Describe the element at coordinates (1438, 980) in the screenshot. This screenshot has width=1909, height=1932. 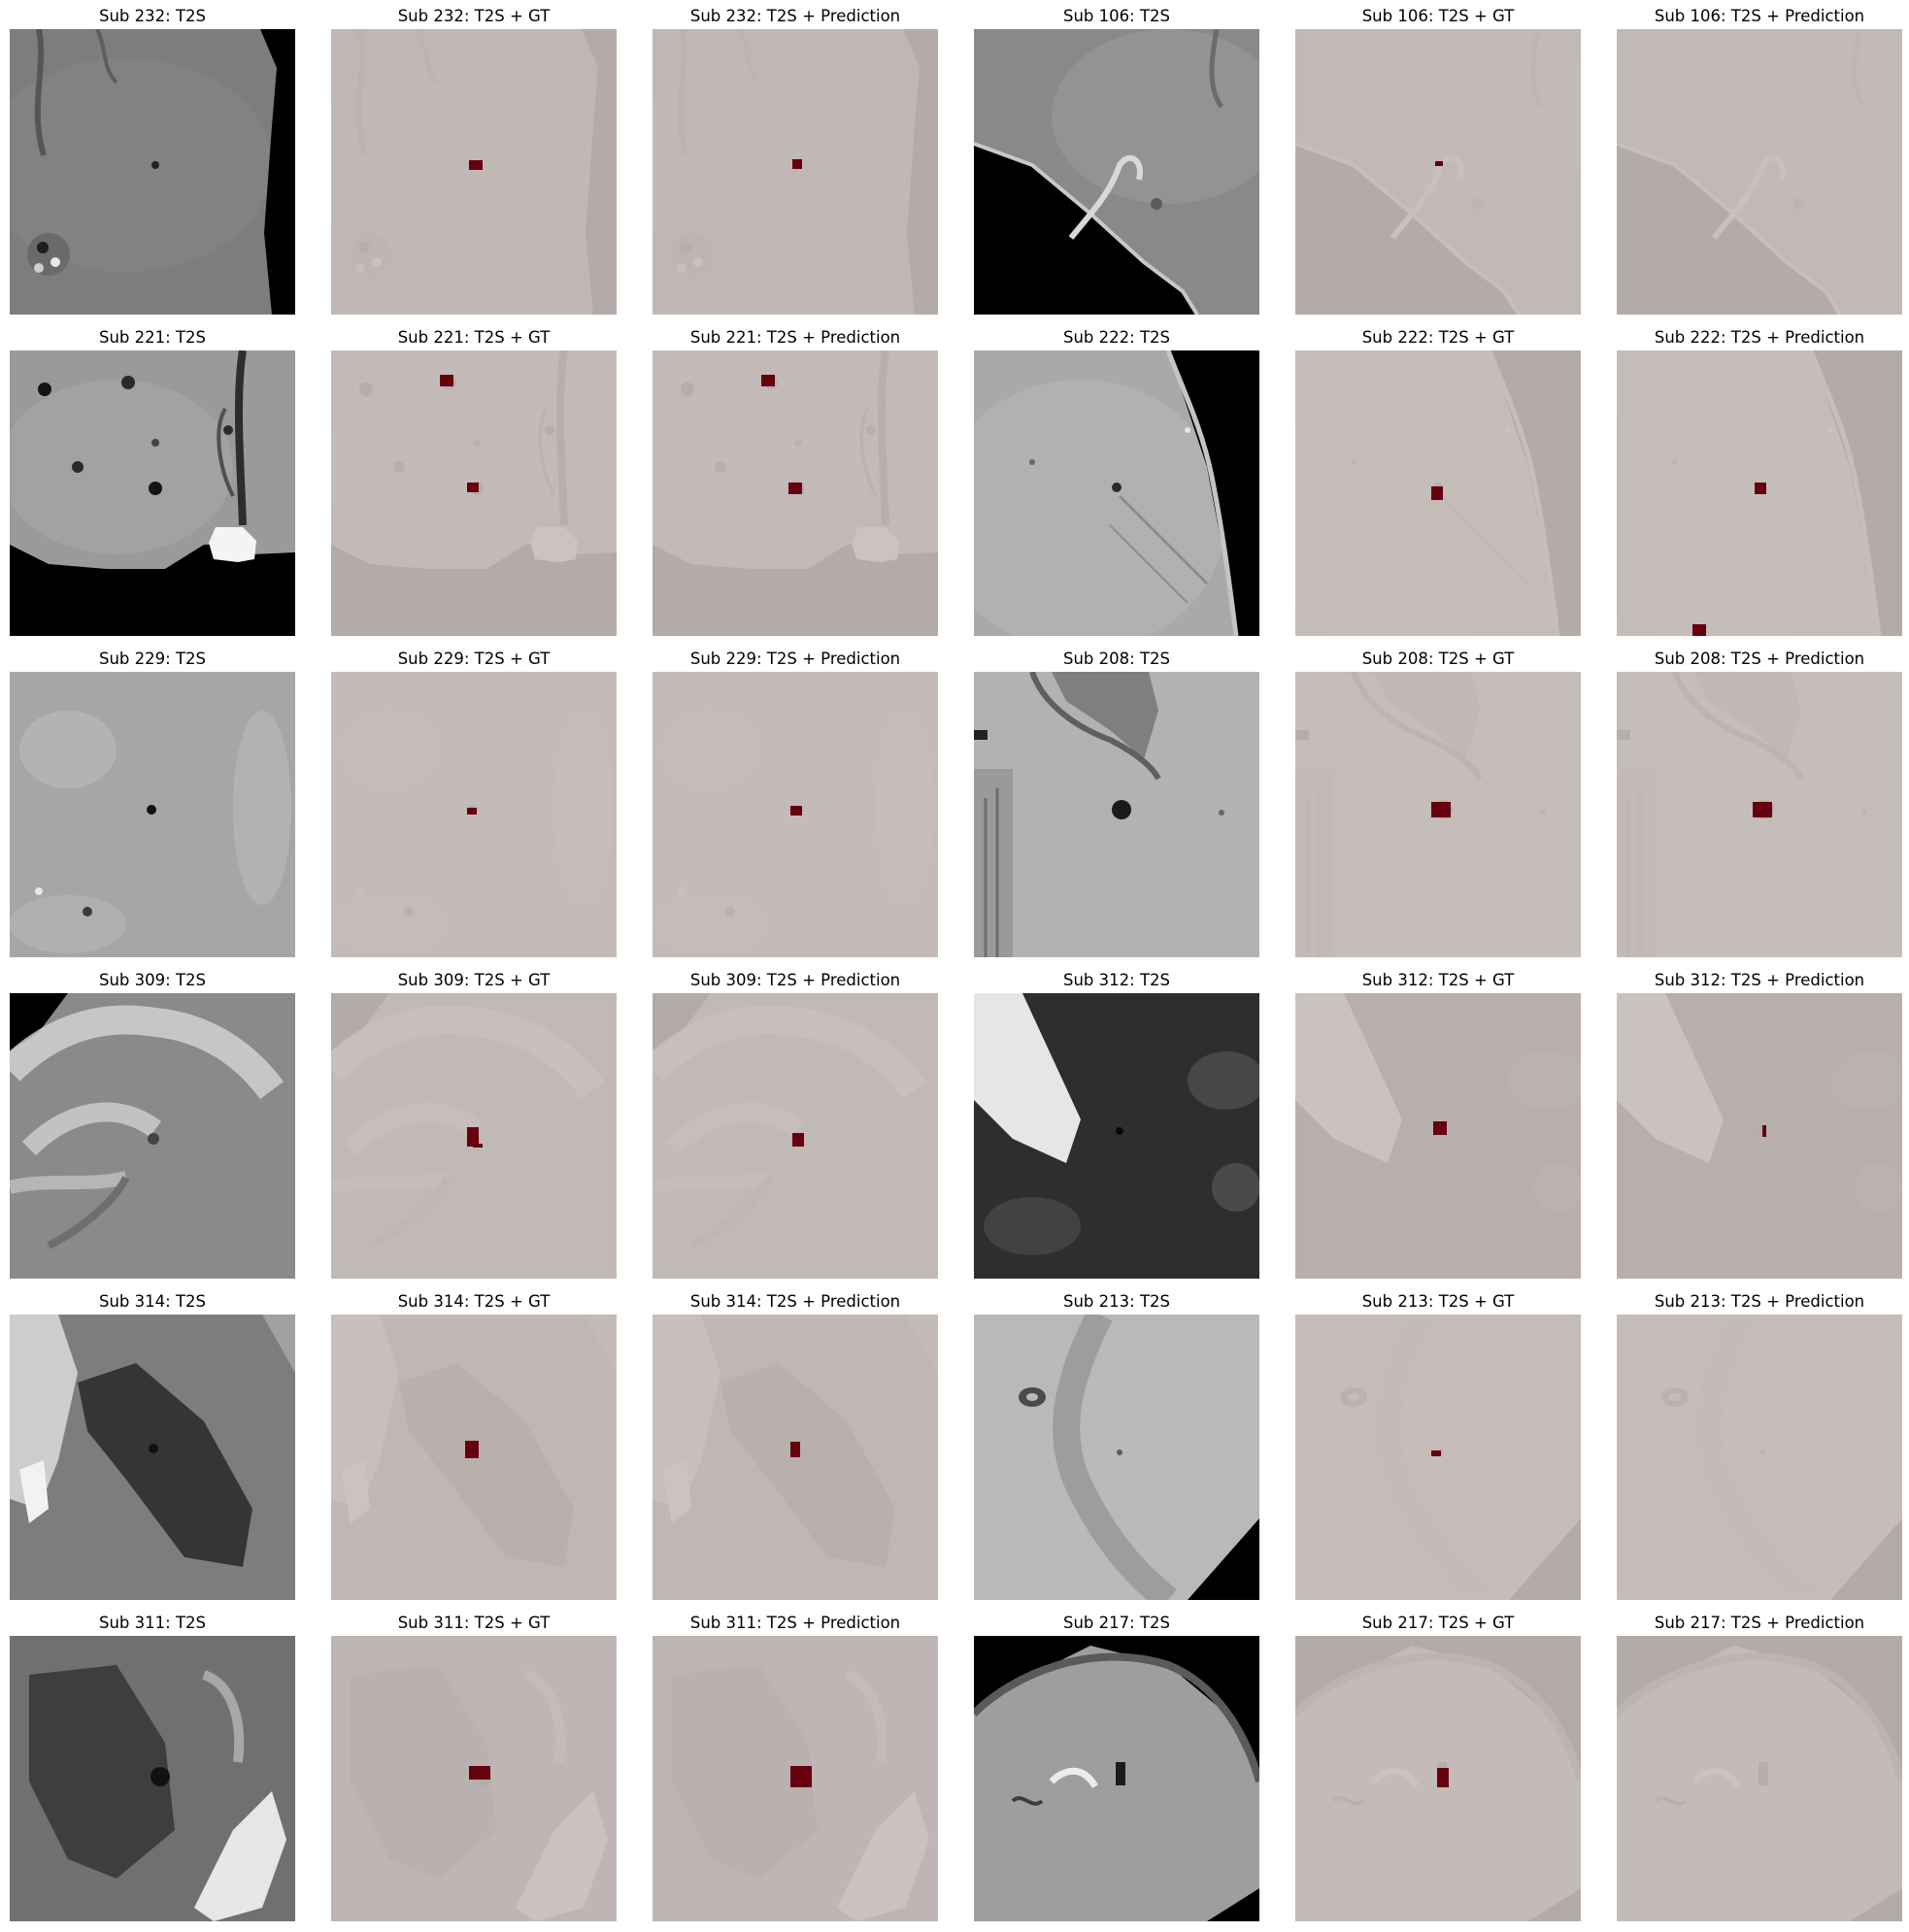
I see `panel-title: Sub 312: T2S + GT` at that location.